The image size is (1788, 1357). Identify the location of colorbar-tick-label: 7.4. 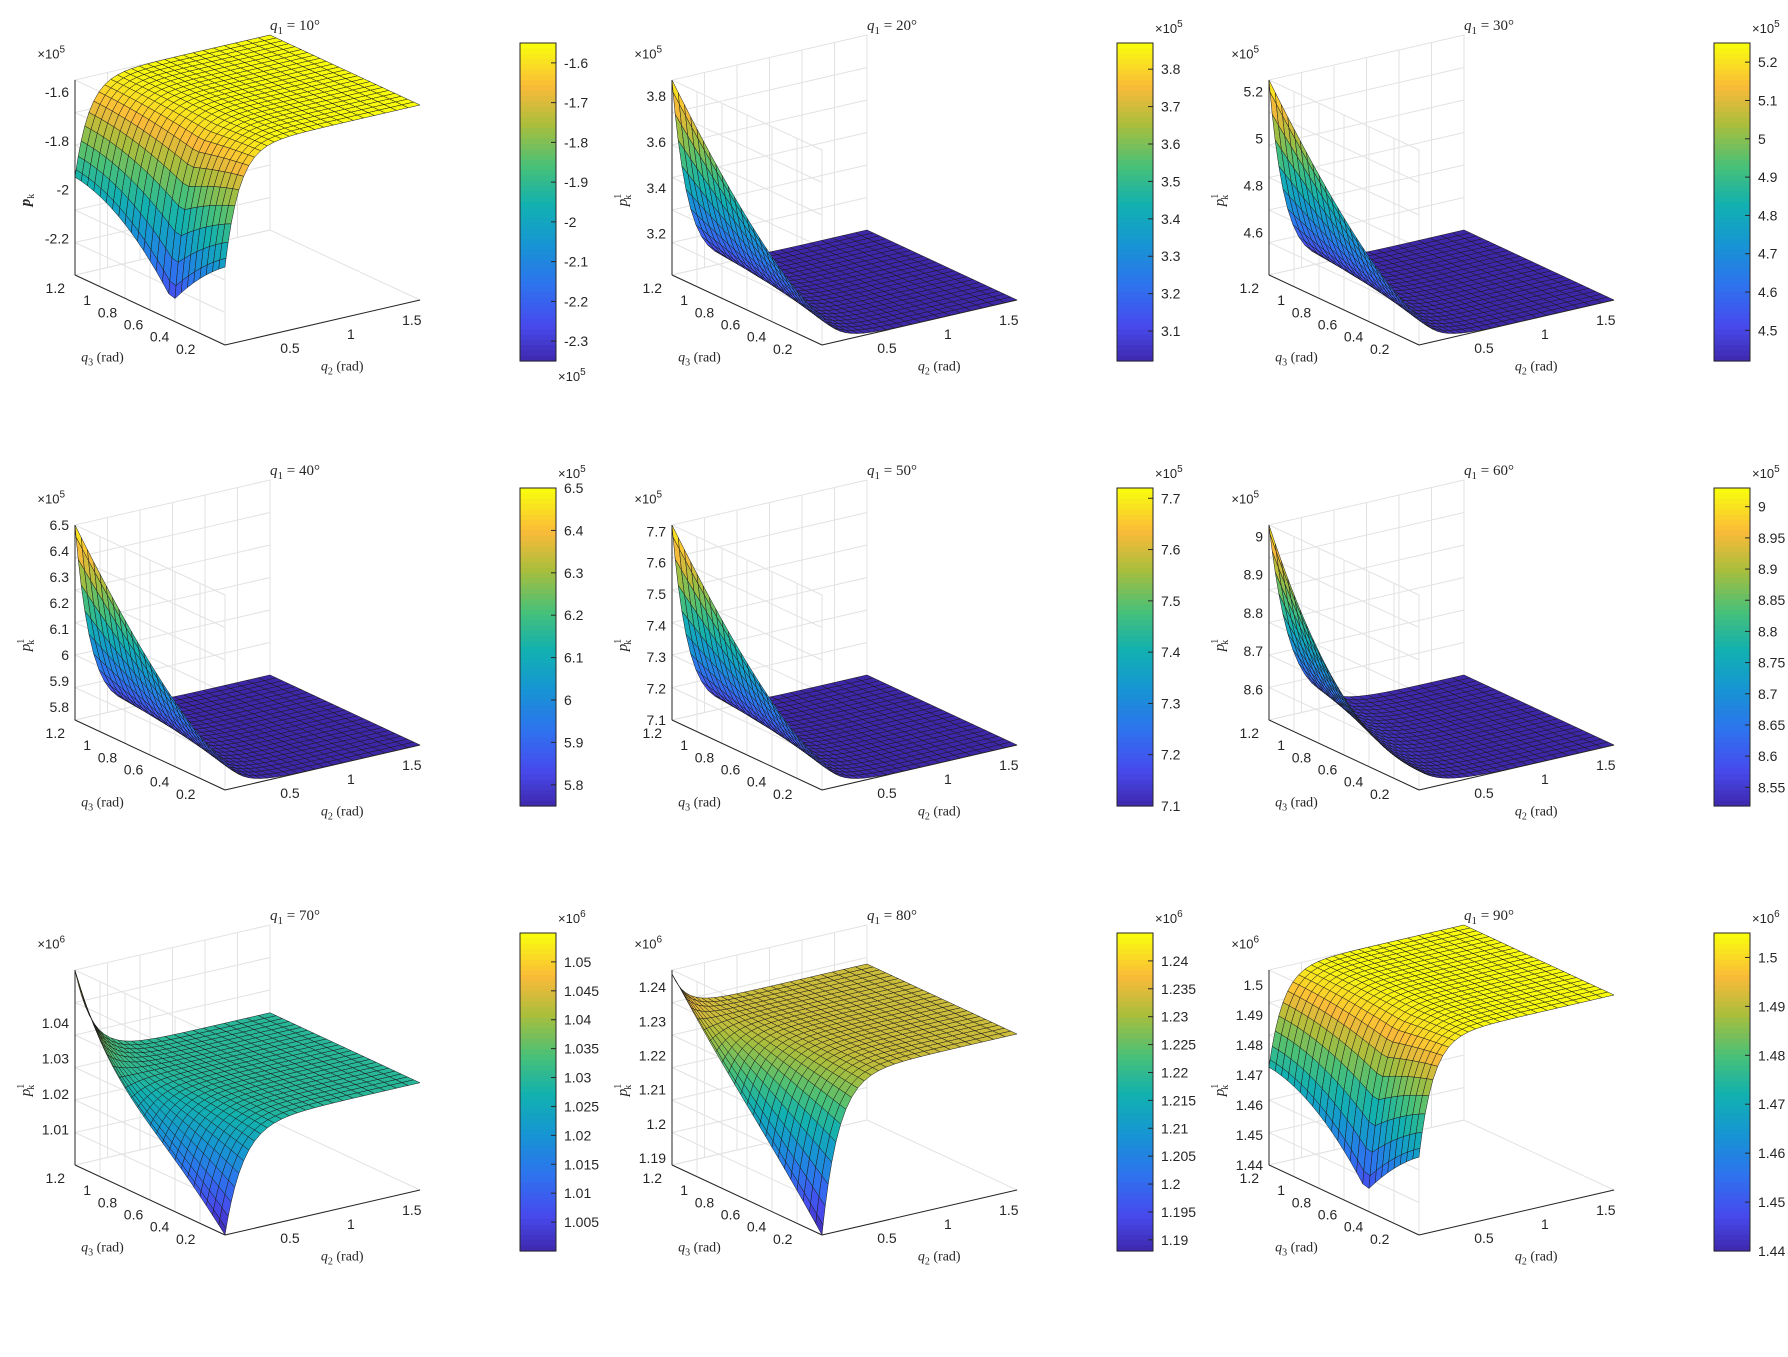
(1171, 652).